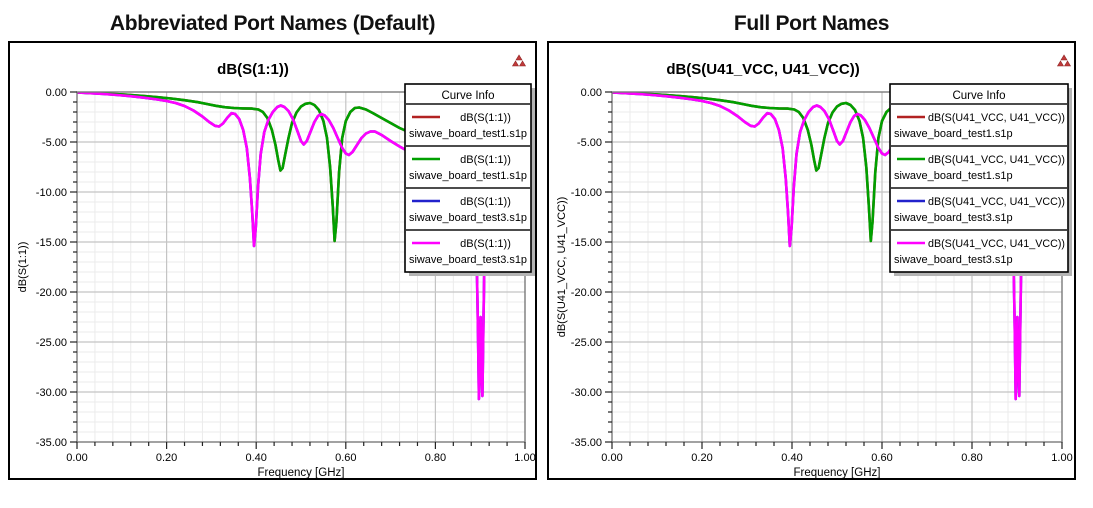 This screenshot has height=508, width=1093. What do you see at coordinates (253, 69) in the screenshot?
I see `chart-title: dB(S(1:1))` at bounding box center [253, 69].